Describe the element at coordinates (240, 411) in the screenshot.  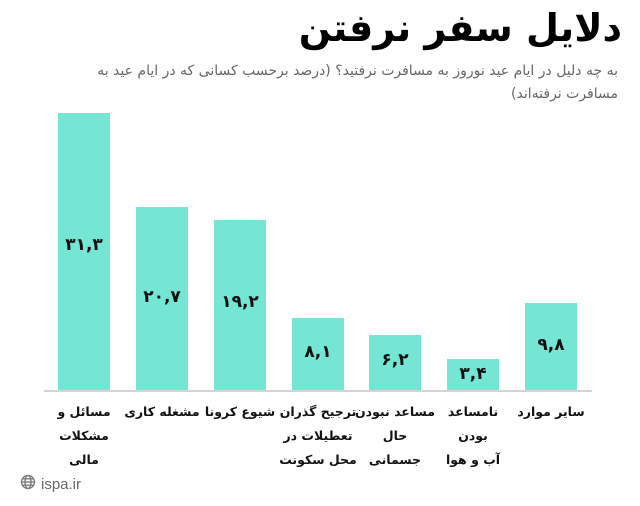
I see `x-label-corona: شیوع کرونا` at that location.